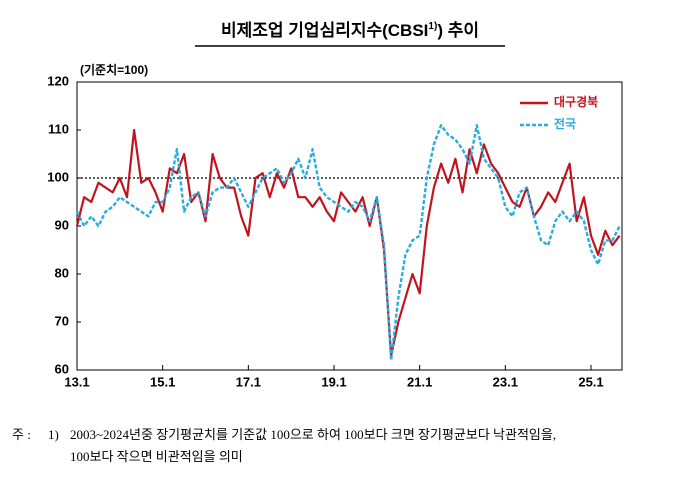 The width and height of the screenshot is (700, 481). What do you see at coordinates (62, 272) in the screenshot?
I see `y-tick-label: 80` at bounding box center [62, 272].